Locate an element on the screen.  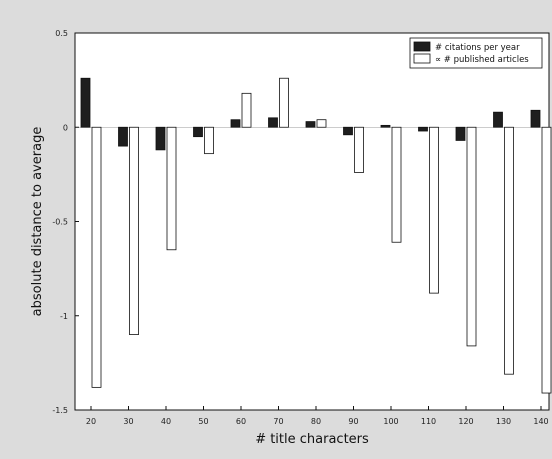
y-tick-label: -1.5 is located at coordinates (60, 410).